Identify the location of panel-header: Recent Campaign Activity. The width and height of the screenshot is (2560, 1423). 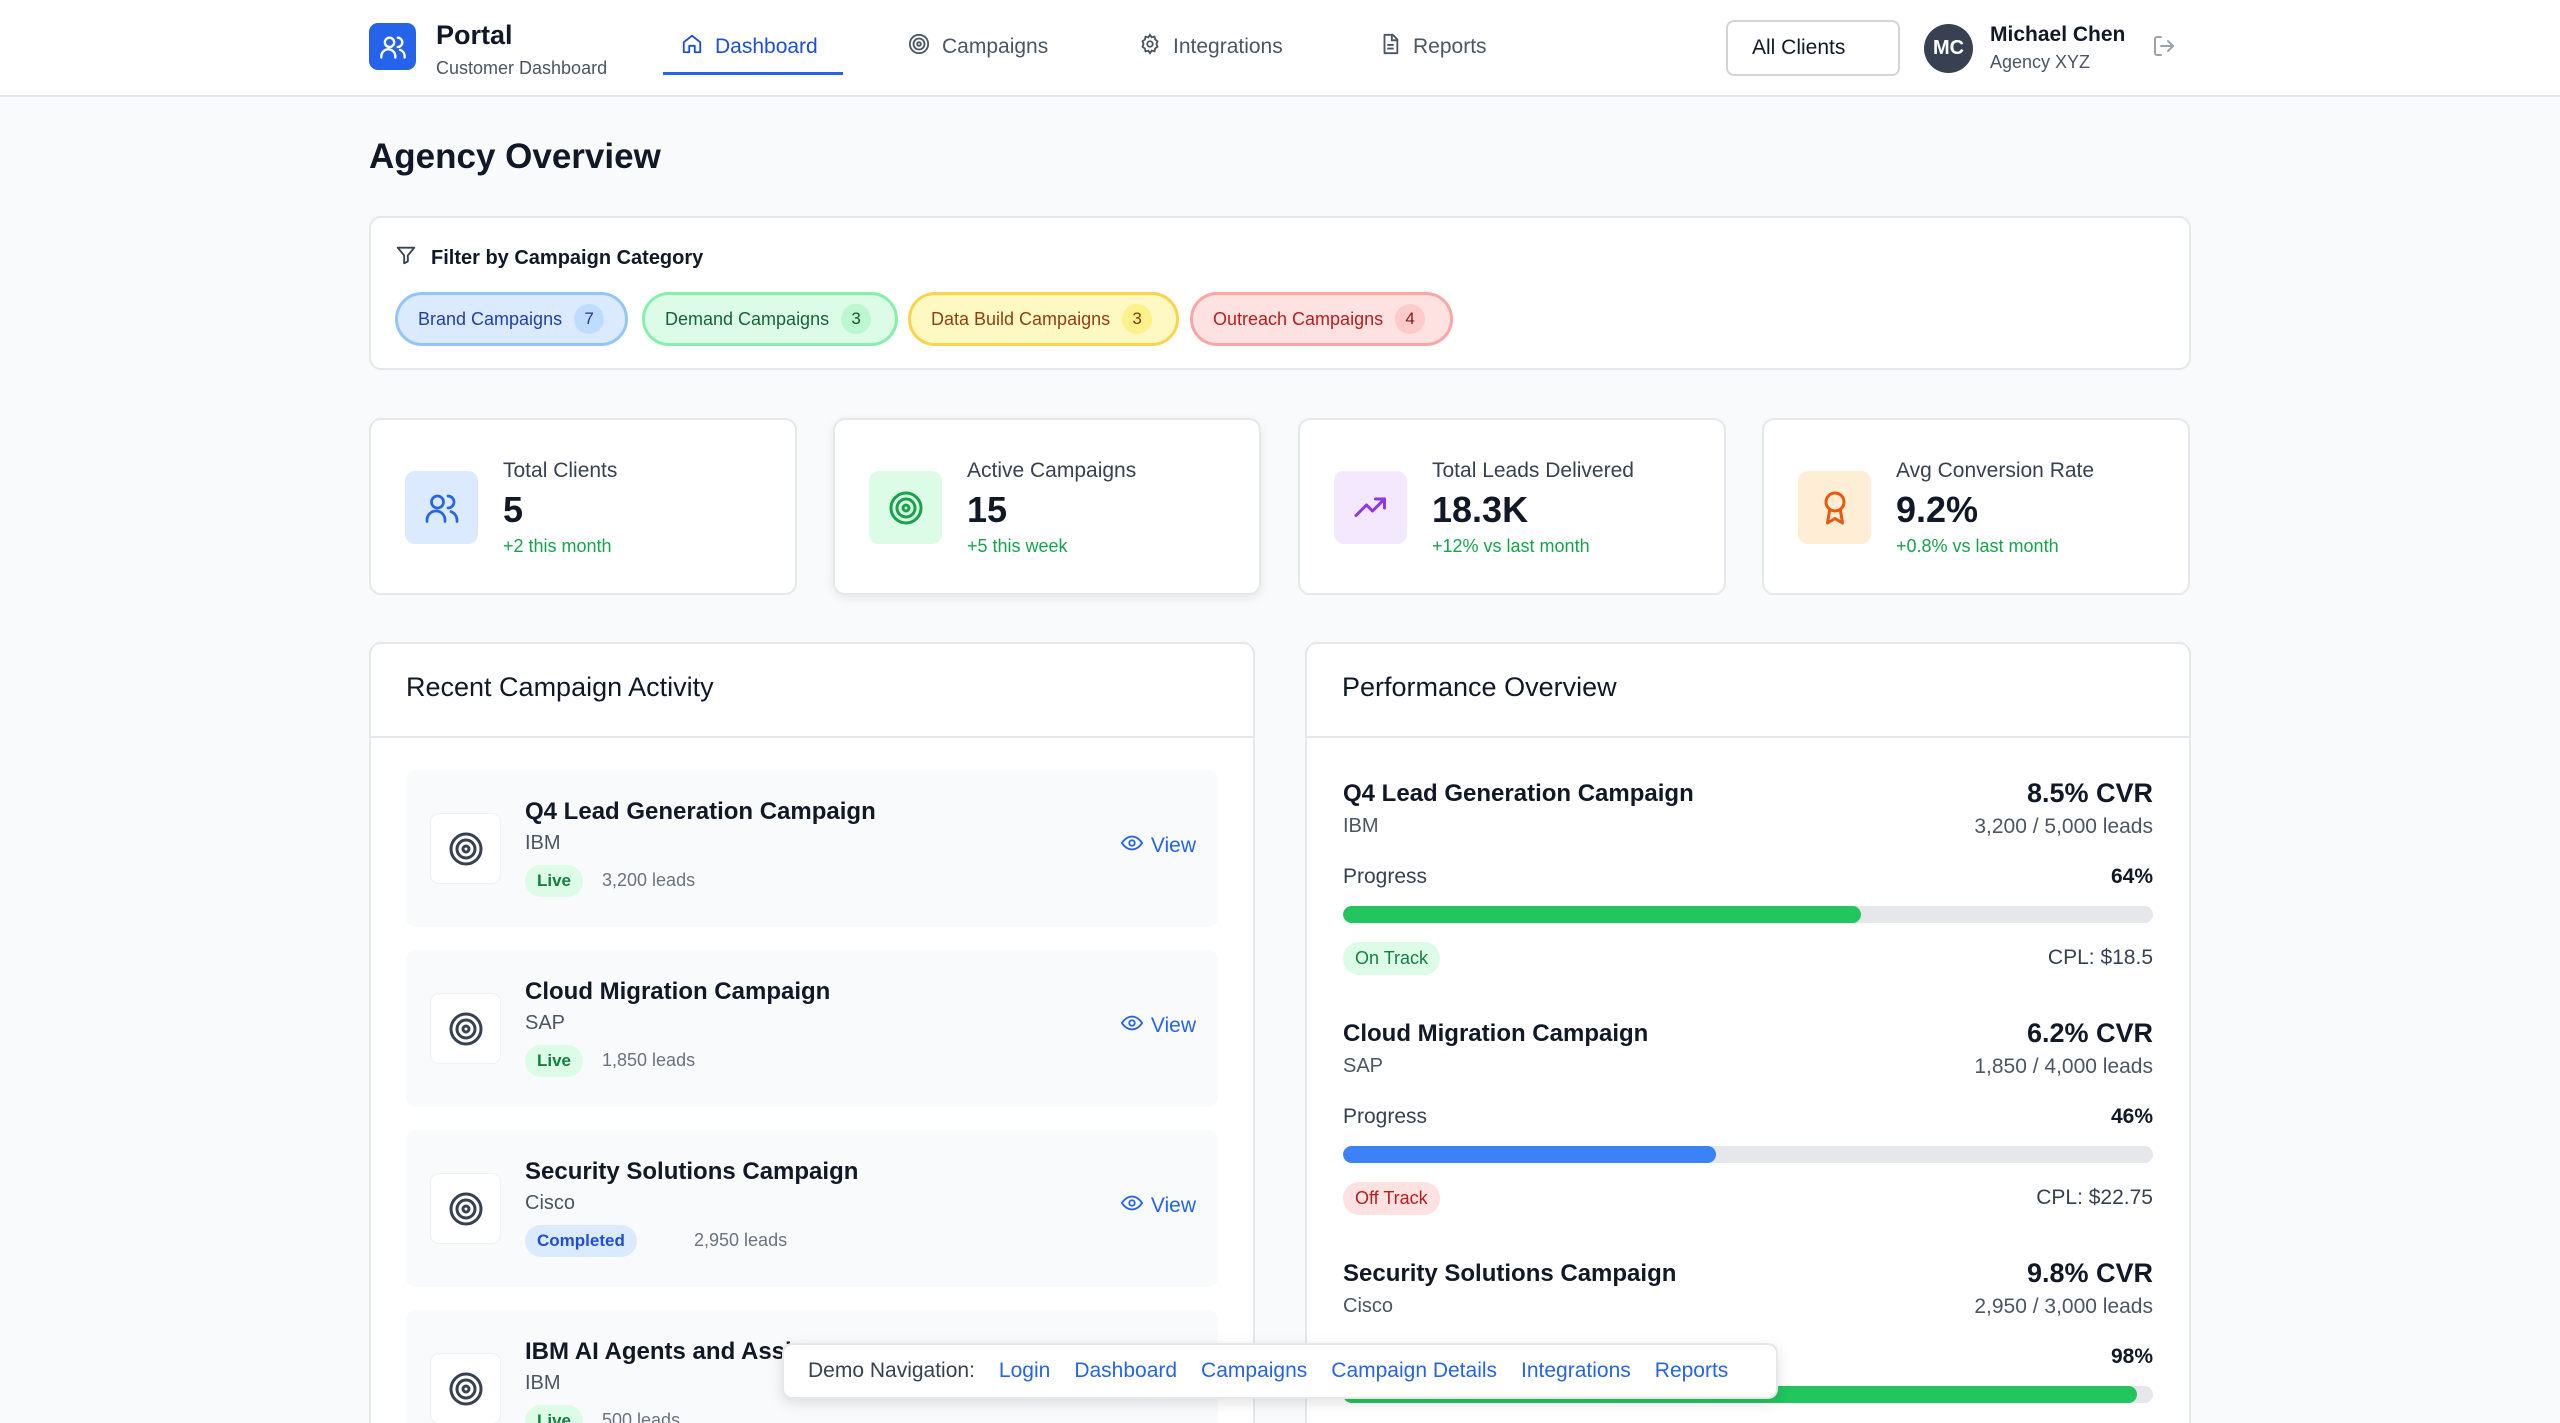
(812, 691).